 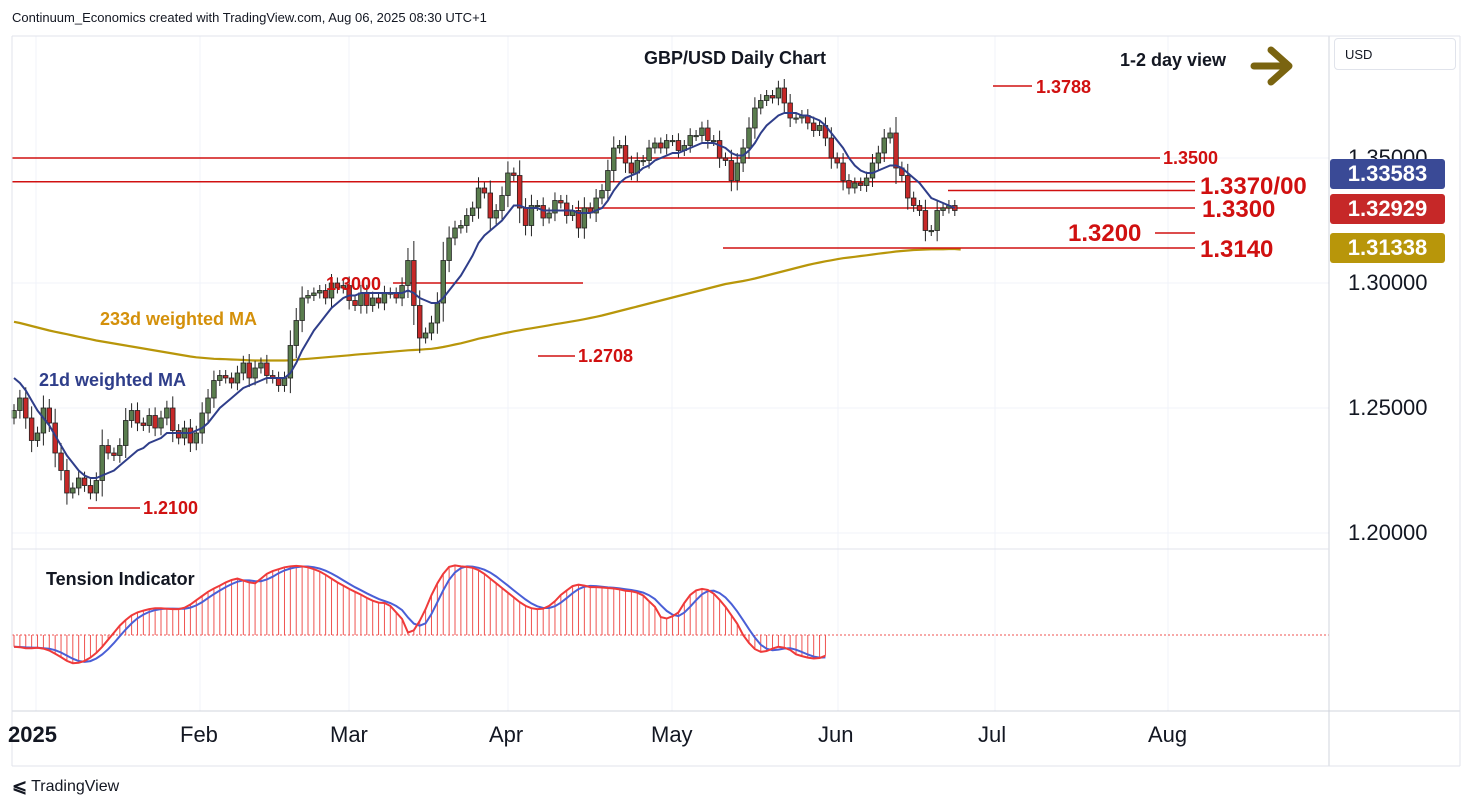 I want to click on price-tick-label: 1.30000, so click(x=1388, y=282).